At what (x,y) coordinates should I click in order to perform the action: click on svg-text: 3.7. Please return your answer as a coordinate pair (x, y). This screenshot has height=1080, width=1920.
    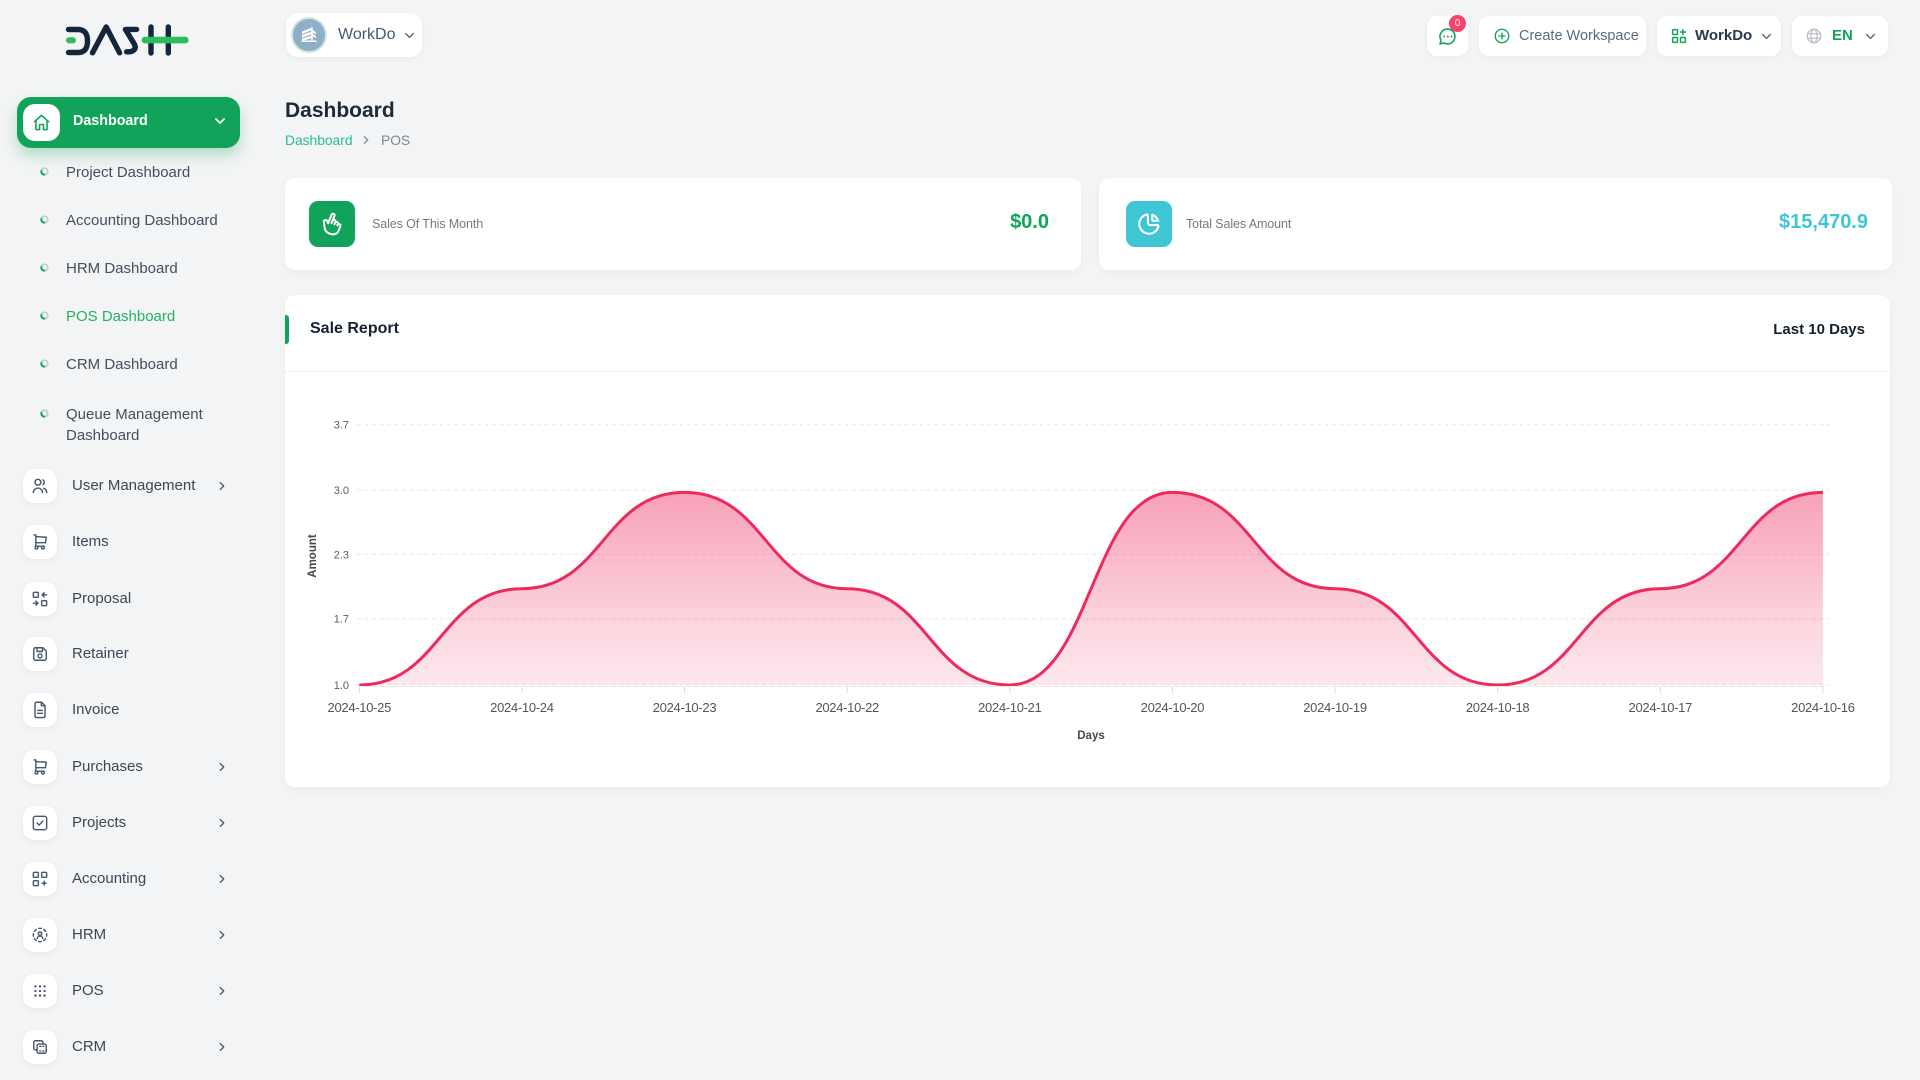
    Looking at the image, I should click on (341, 426).